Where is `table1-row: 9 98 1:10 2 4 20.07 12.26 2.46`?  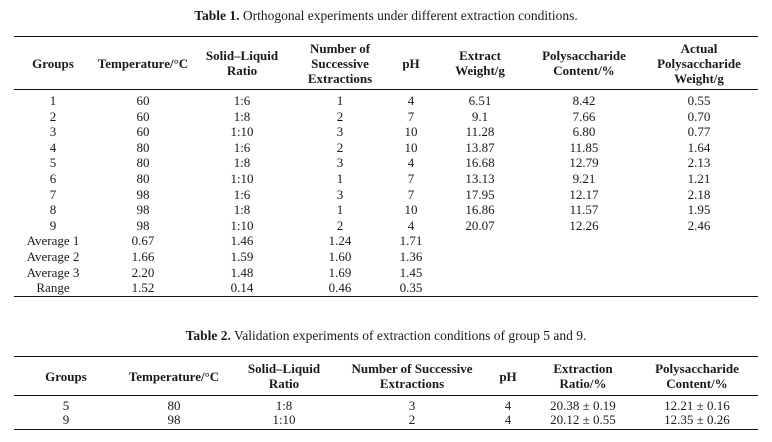
table1-row: 9 98 1:10 2 4 20.07 12.26 2.46 is located at coordinates (386, 226).